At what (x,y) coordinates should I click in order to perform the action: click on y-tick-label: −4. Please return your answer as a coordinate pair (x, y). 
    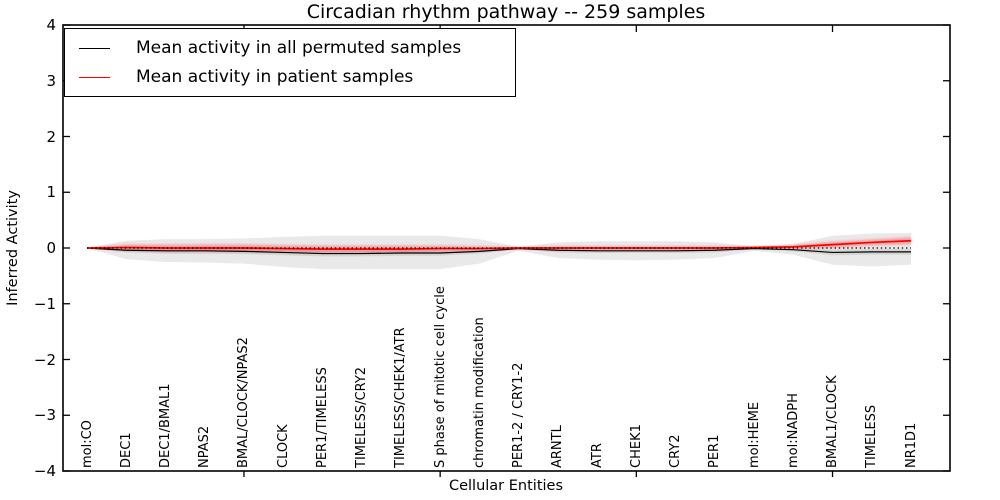
    Looking at the image, I should click on (44, 471).